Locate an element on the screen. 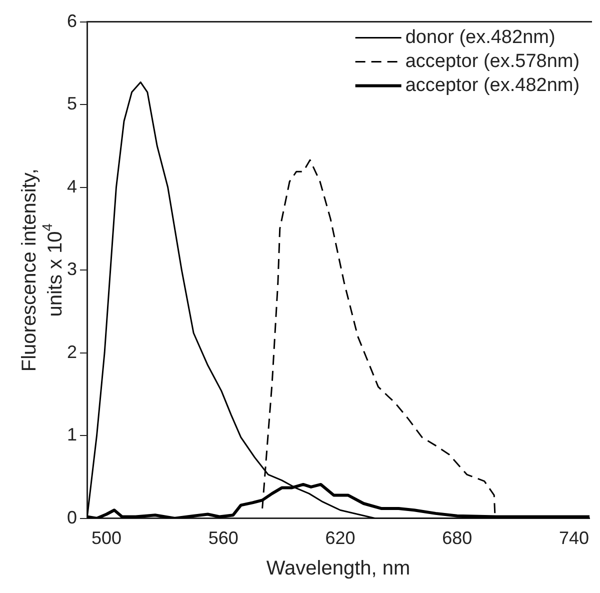 This screenshot has width=600, height=593. x-tick-label: 620 is located at coordinates (340, 538).